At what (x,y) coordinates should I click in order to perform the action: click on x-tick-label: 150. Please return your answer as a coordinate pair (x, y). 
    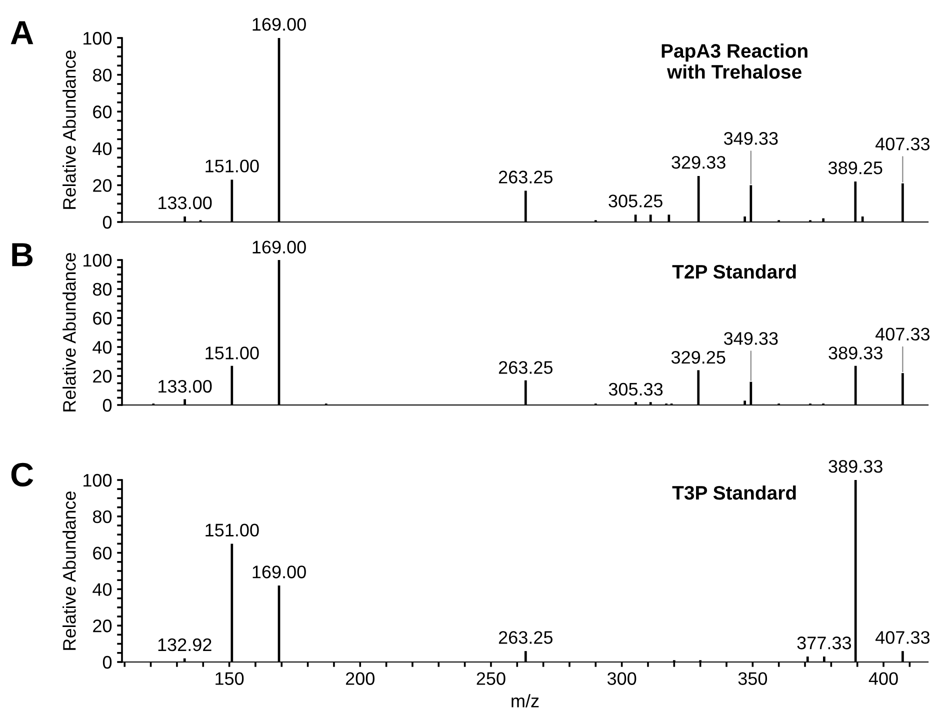
    Looking at the image, I should click on (230, 678).